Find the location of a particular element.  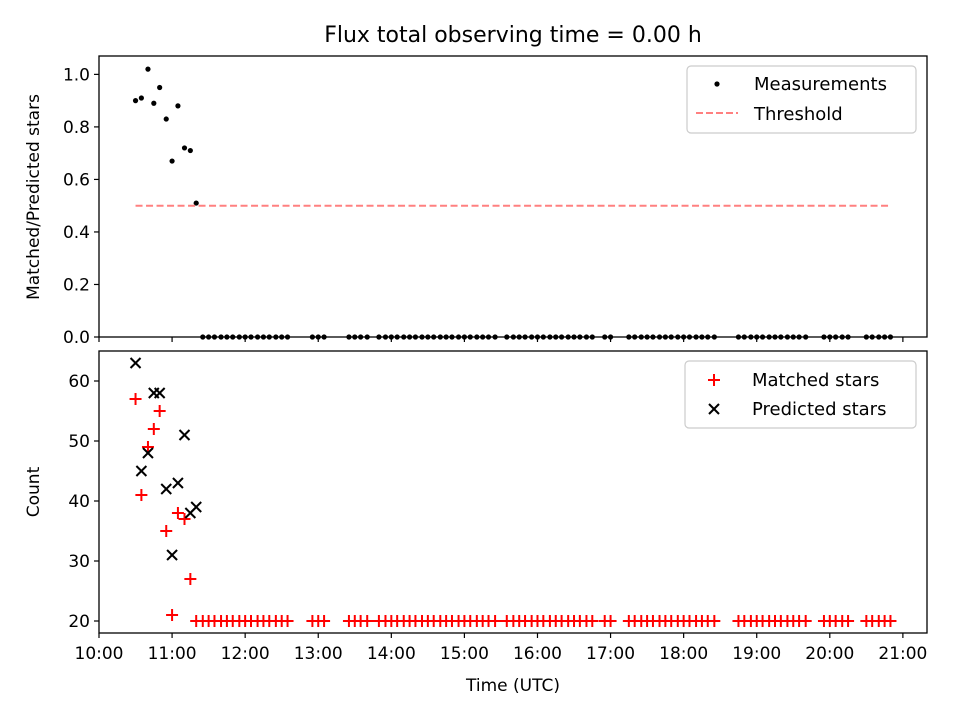

x-tick-label: 15:00 is located at coordinates (464, 654).